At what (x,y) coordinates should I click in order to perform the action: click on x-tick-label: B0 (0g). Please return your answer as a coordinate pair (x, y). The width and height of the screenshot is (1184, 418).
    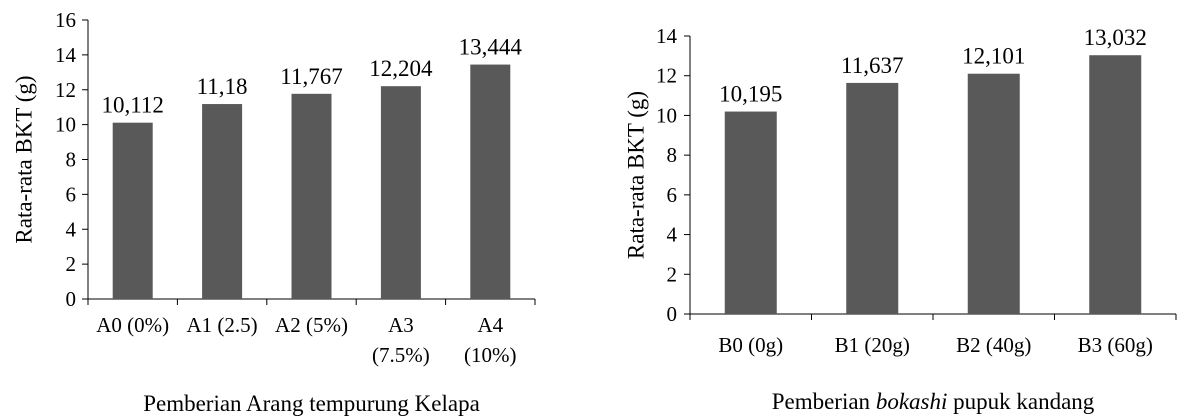
    Looking at the image, I should click on (750, 345).